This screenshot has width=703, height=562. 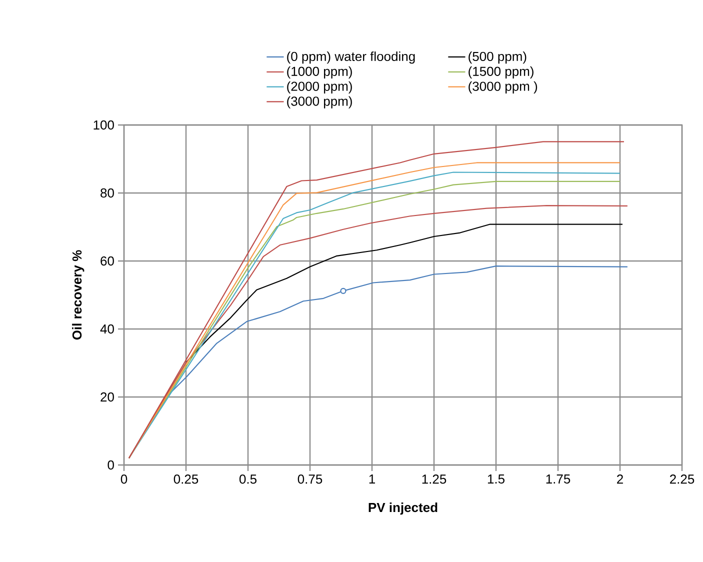 I want to click on x-tick-label: 0.5, so click(x=247, y=479).